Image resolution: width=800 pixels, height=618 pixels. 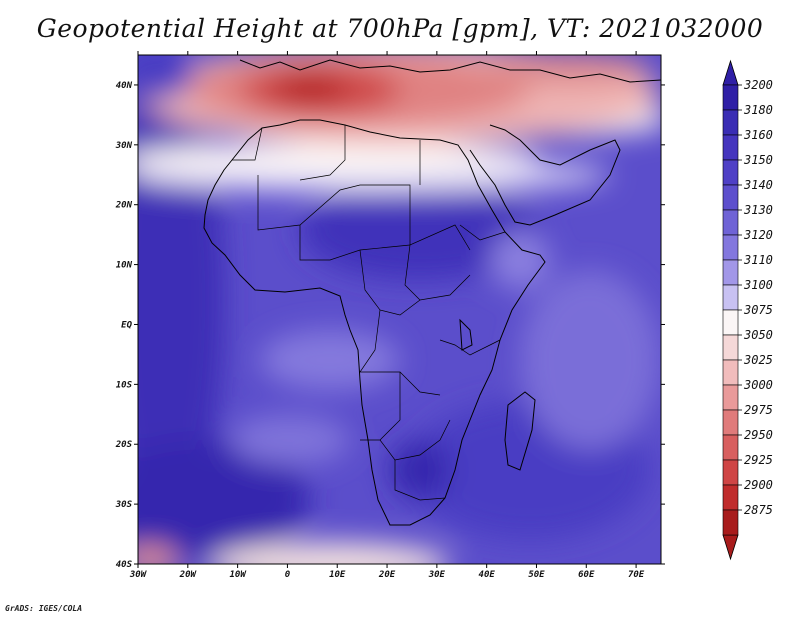 What do you see at coordinates (758, 485) in the screenshot?
I see `colorbar-label: 2900` at bounding box center [758, 485].